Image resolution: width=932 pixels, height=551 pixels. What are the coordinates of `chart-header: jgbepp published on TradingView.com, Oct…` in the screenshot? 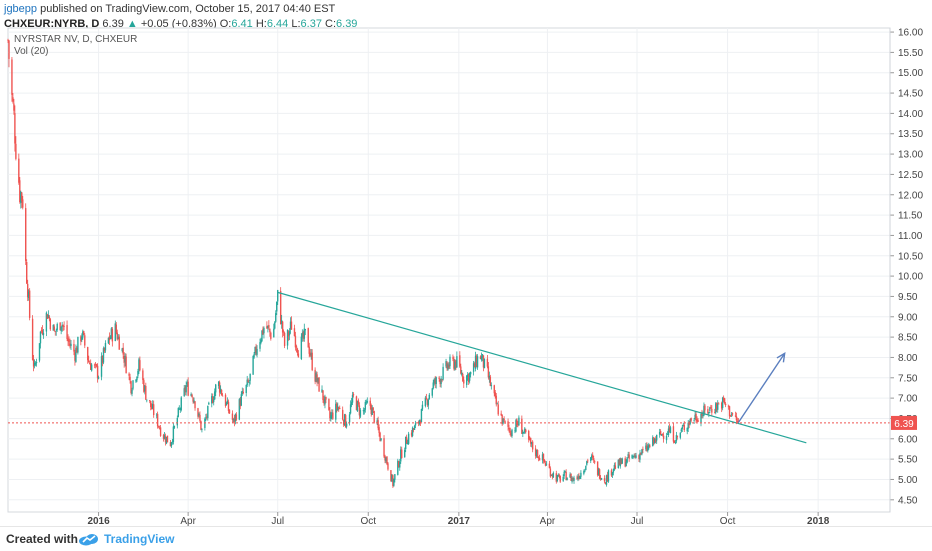 It's located at (180, 17).